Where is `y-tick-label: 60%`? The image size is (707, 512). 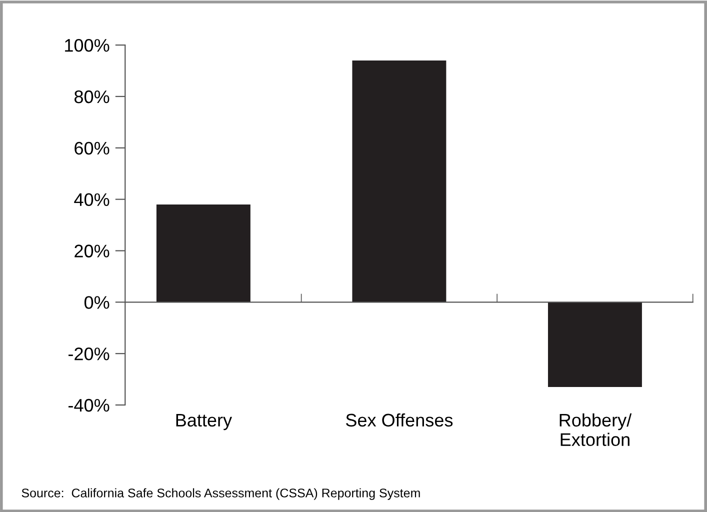
y-tick-label: 60% is located at coordinates (92, 148).